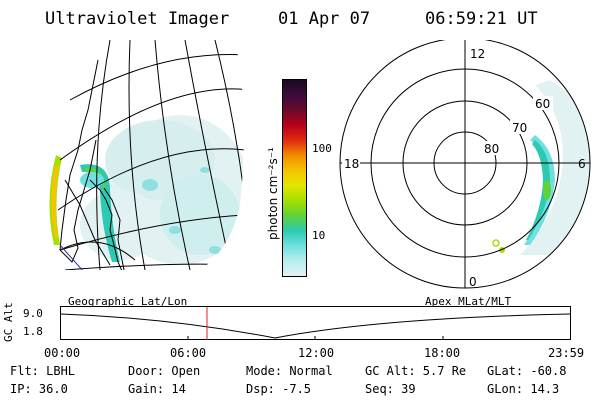 Image resolution: width=600 pixels, height=400 pixels. Describe the element at coordinates (279, 389) in the screenshot. I see `dsp-info: Dsp: -7.5` at that location.